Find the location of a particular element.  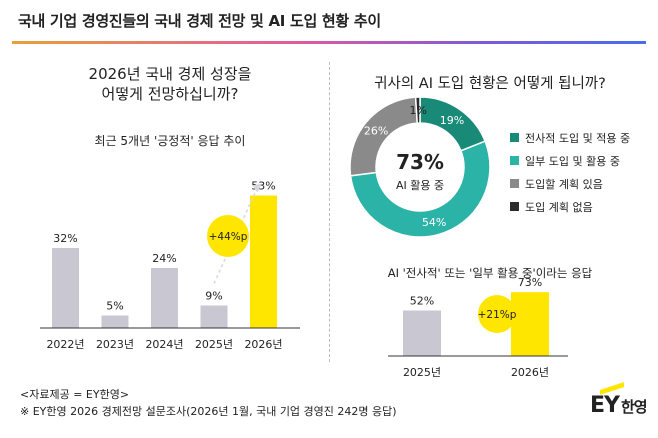

legend-item: 도입 계획 없음 is located at coordinates (570, 206).